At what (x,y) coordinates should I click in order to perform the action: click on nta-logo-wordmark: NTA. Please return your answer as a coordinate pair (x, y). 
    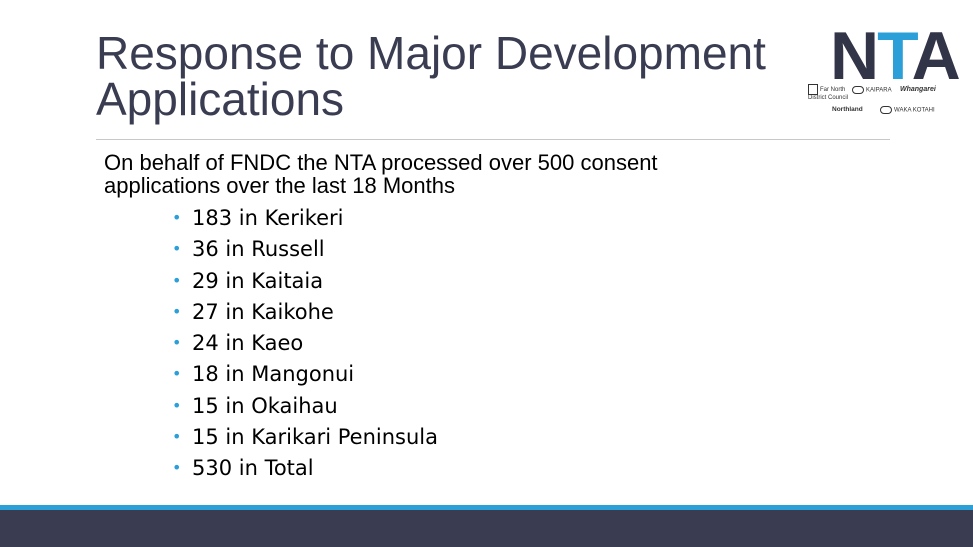
    Looking at the image, I should click on (895, 56).